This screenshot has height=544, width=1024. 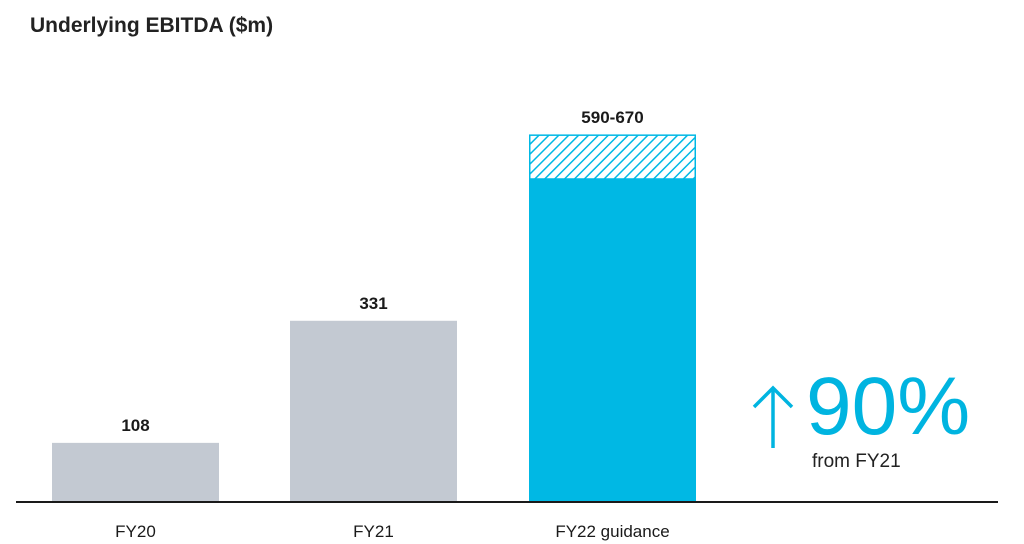 What do you see at coordinates (612, 117) in the screenshot?
I see `data-label-fy22-guidance: 590-670` at bounding box center [612, 117].